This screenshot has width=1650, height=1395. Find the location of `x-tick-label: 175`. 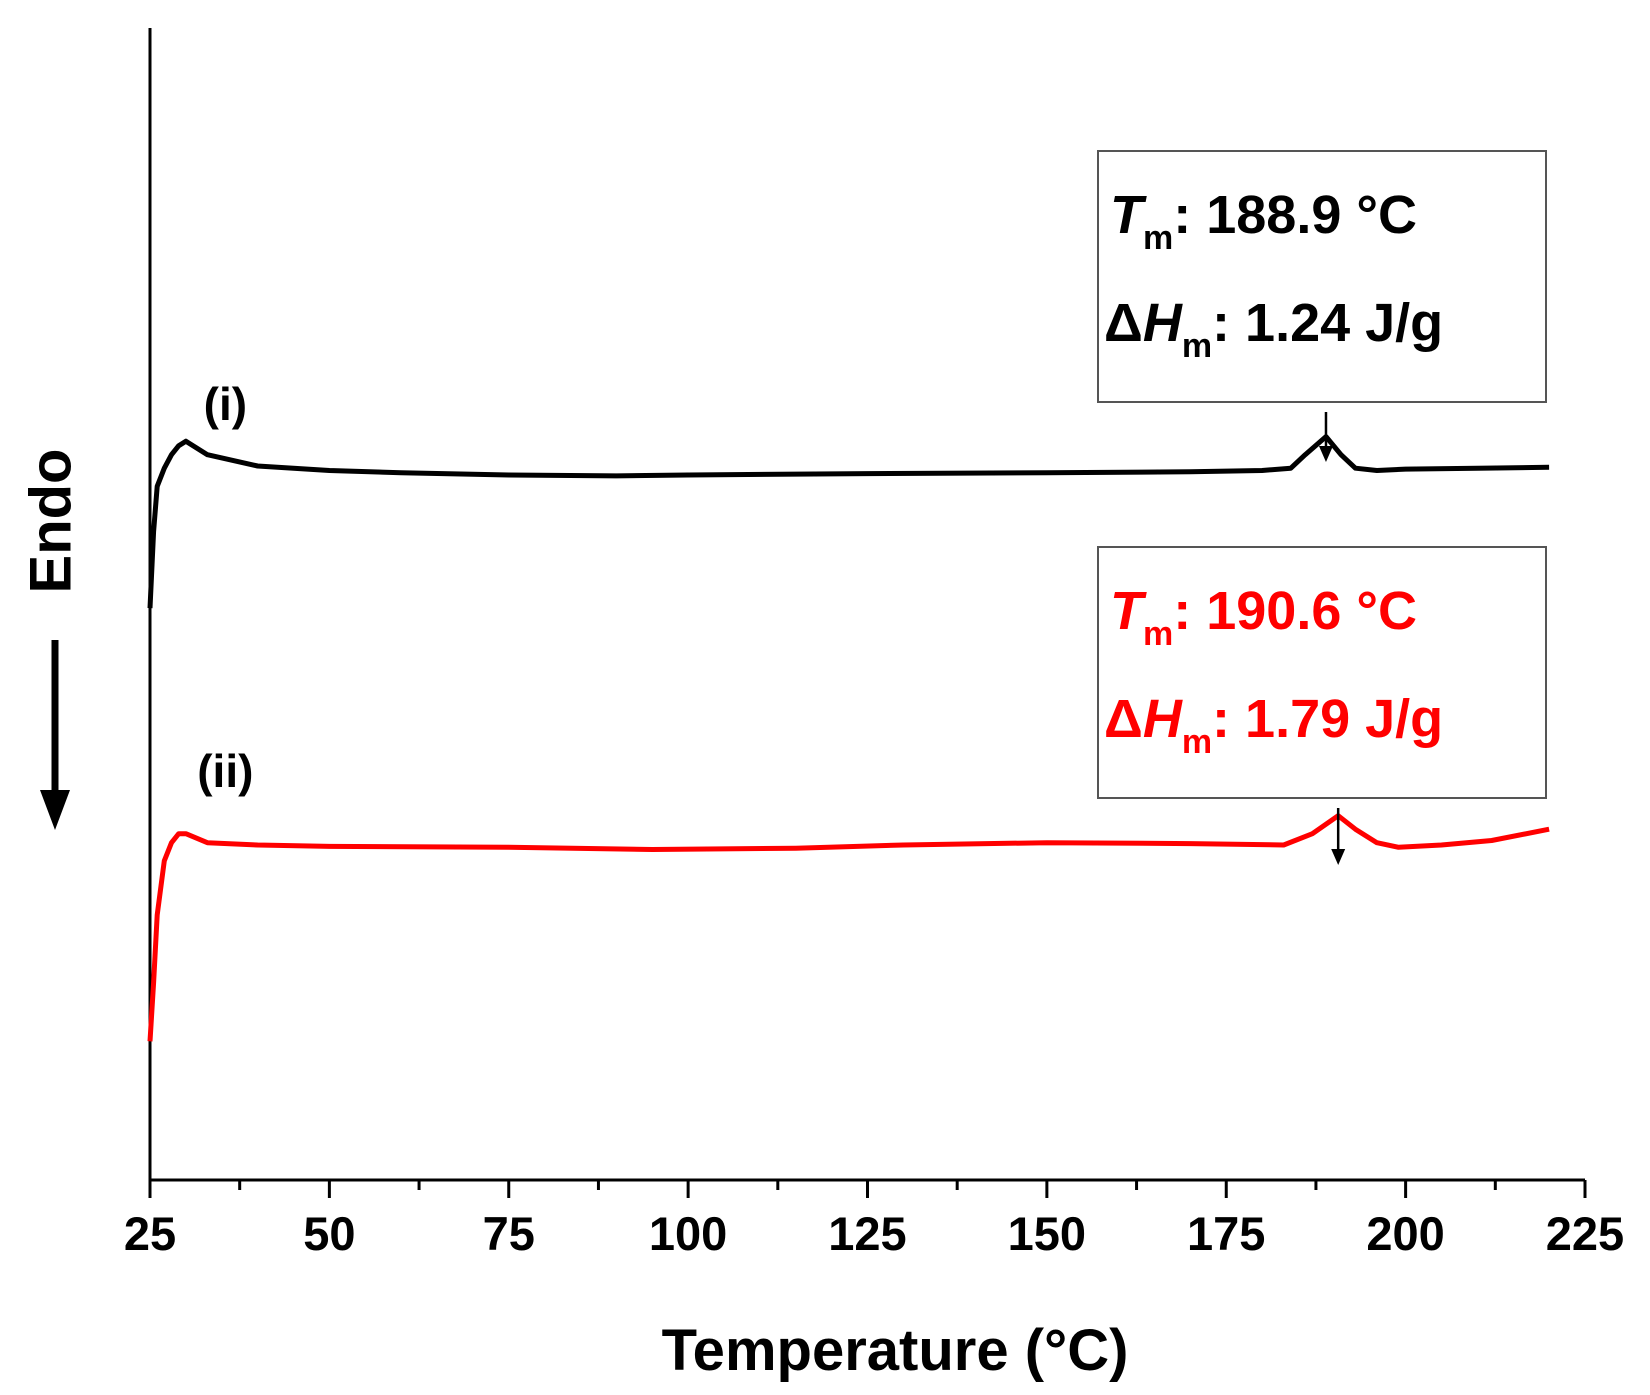

x-tick-label: 175 is located at coordinates (1226, 1233).